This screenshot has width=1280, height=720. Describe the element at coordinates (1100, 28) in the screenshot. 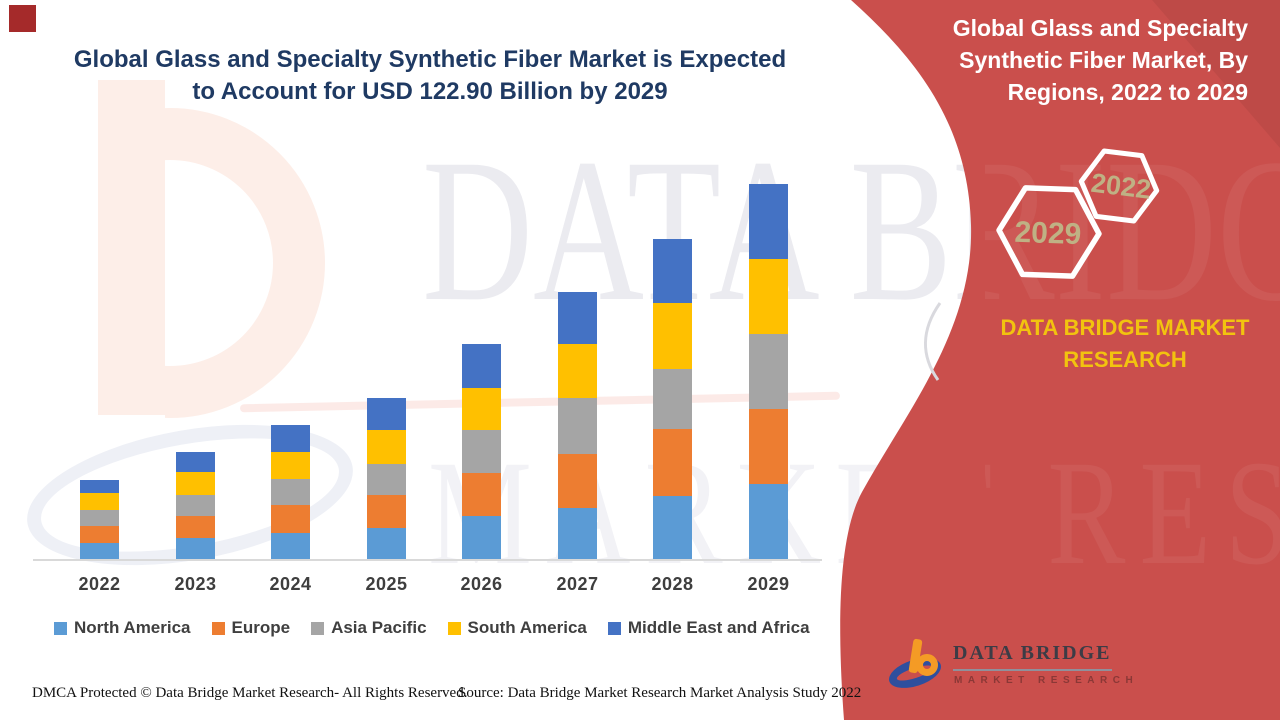

I see `right-panel-title-line-1: Global Glass and Specialty` at that location.